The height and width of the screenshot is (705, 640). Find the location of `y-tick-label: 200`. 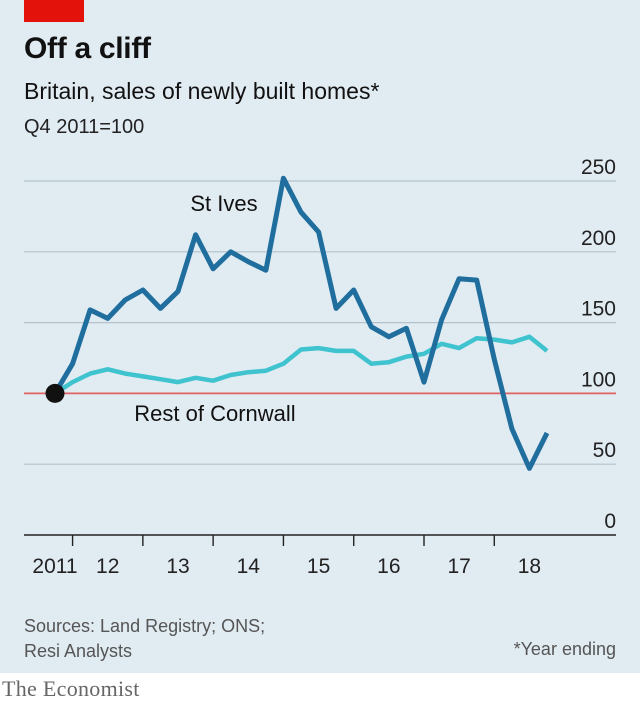

y-tick-label: 200 is located at coordinates (598, 238).